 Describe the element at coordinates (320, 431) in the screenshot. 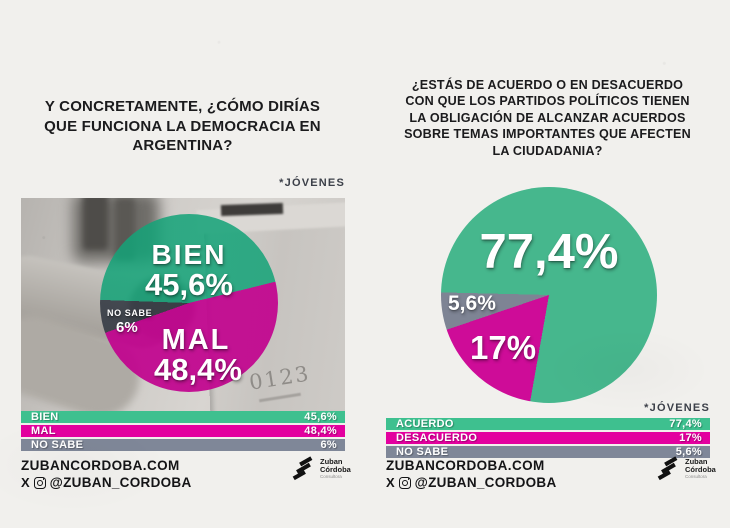

I see `legend-value: 48,4%` at that location.